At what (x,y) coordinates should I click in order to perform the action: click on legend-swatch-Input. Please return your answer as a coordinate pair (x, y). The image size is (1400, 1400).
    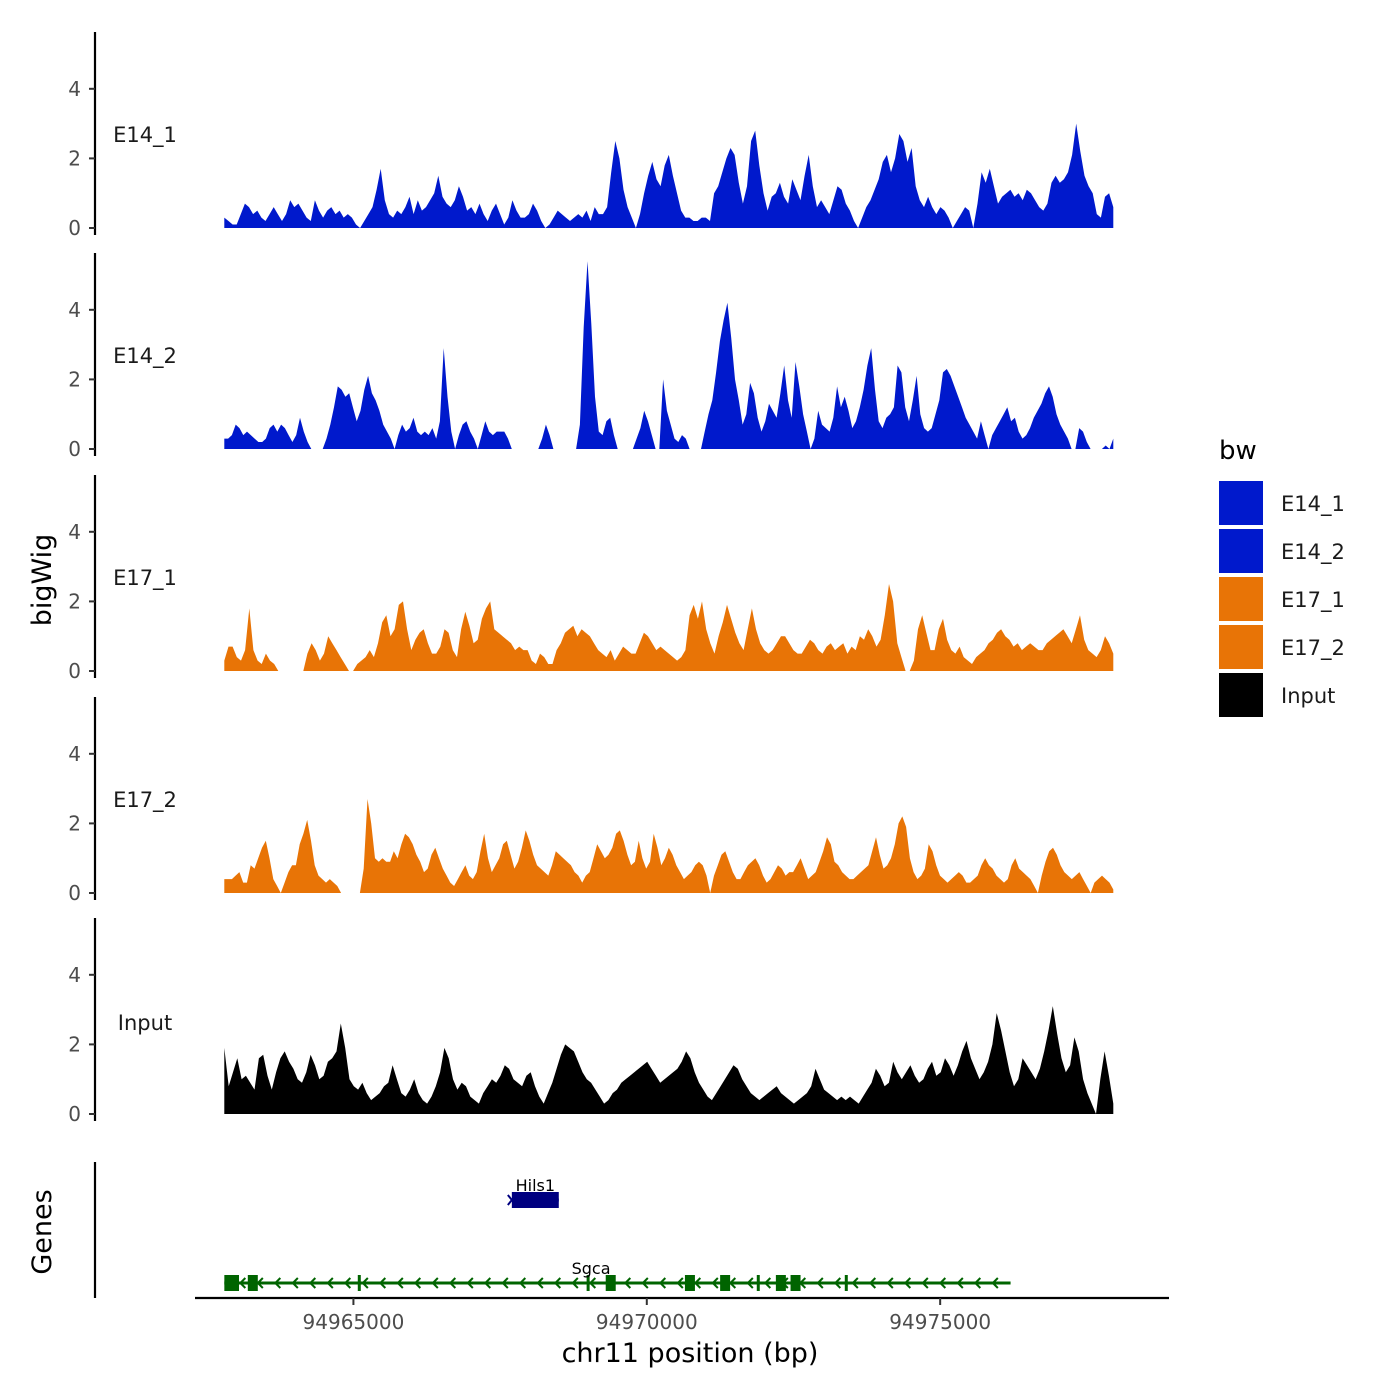
    Looking at the image, I should click on (1241, 695).